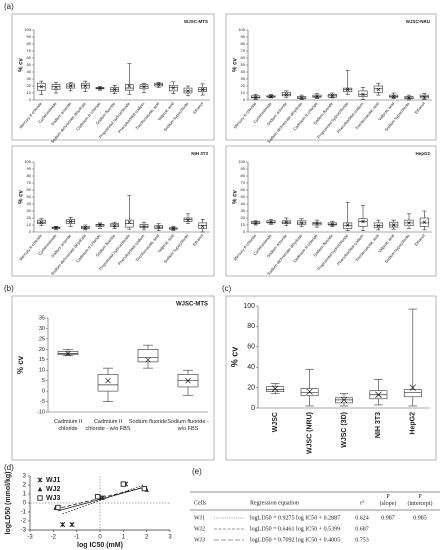 The height and width of the screenshot is (550, 442). I want to click on legend-label: WJ2, so click(53, 489).